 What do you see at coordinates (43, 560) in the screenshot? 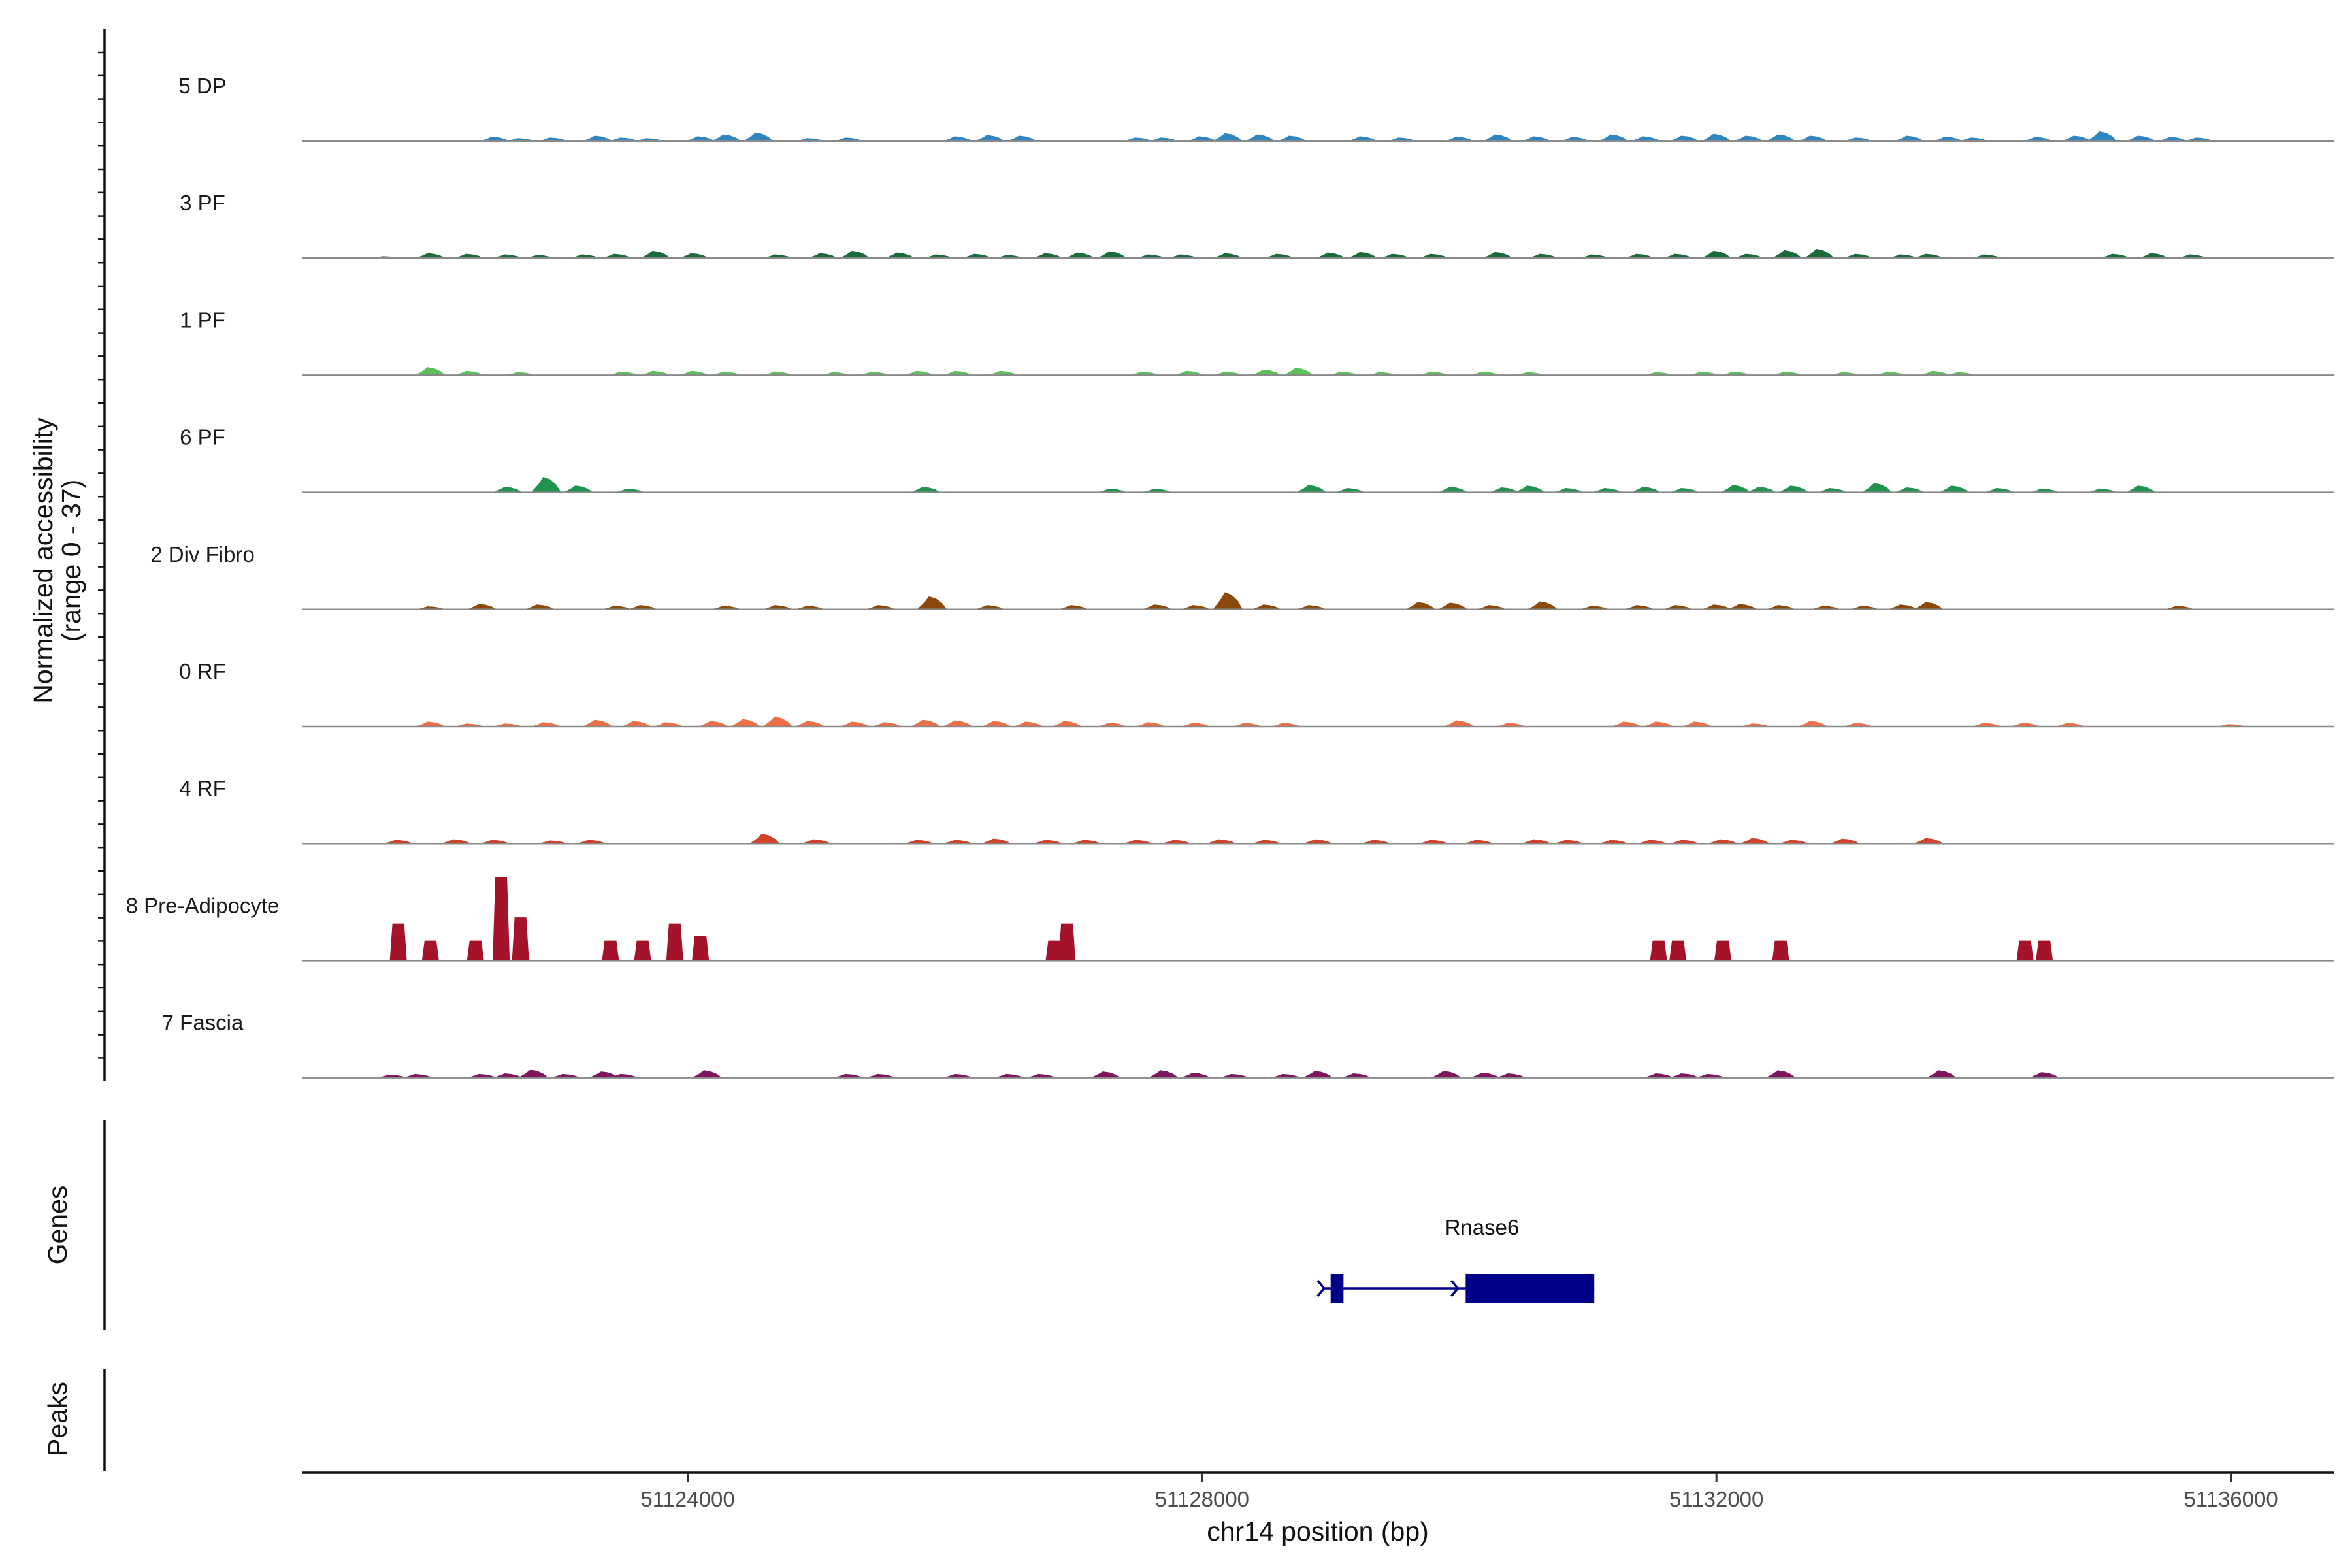
I see `y-axis-title-line1: Normalized accessibility` at bounding box center [43, 560].